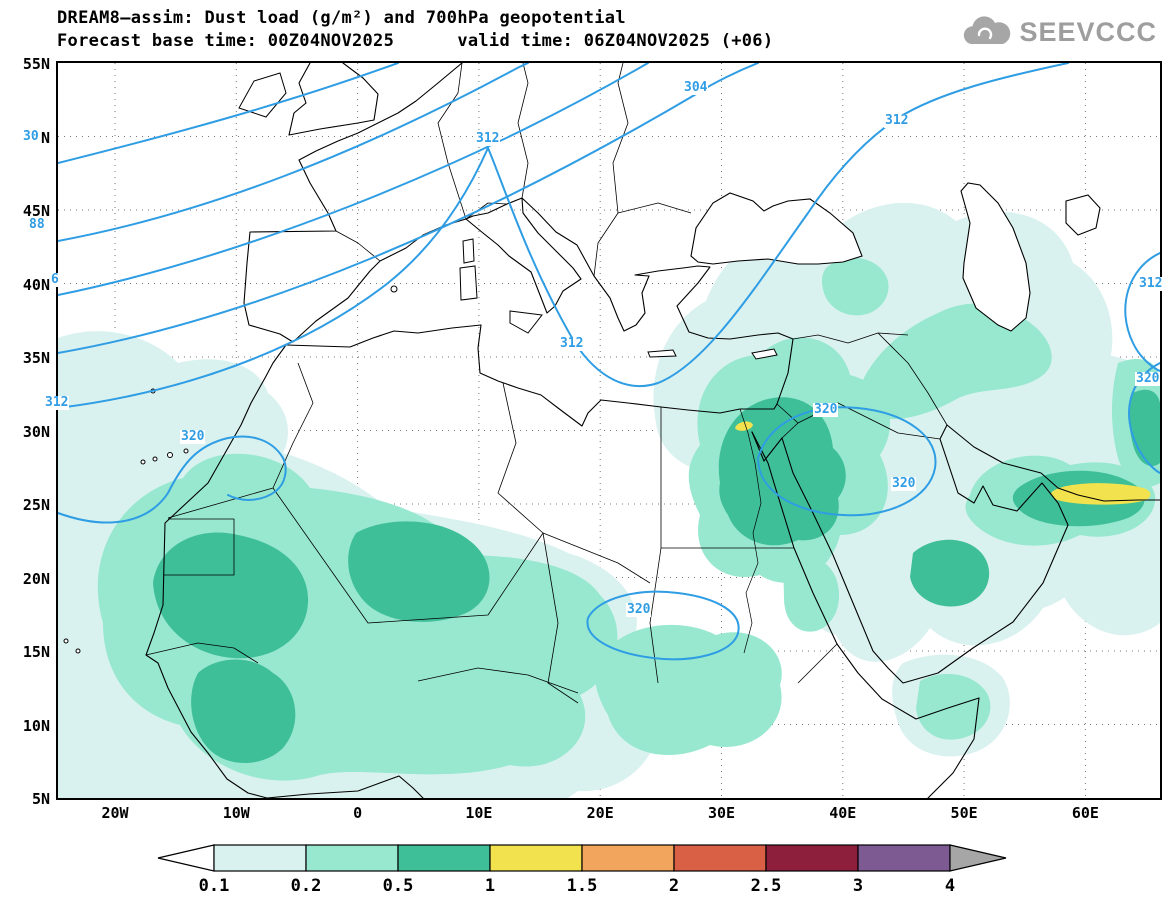 The image size is (1165, 907). I want to click on crete-island, so click(662, 353).